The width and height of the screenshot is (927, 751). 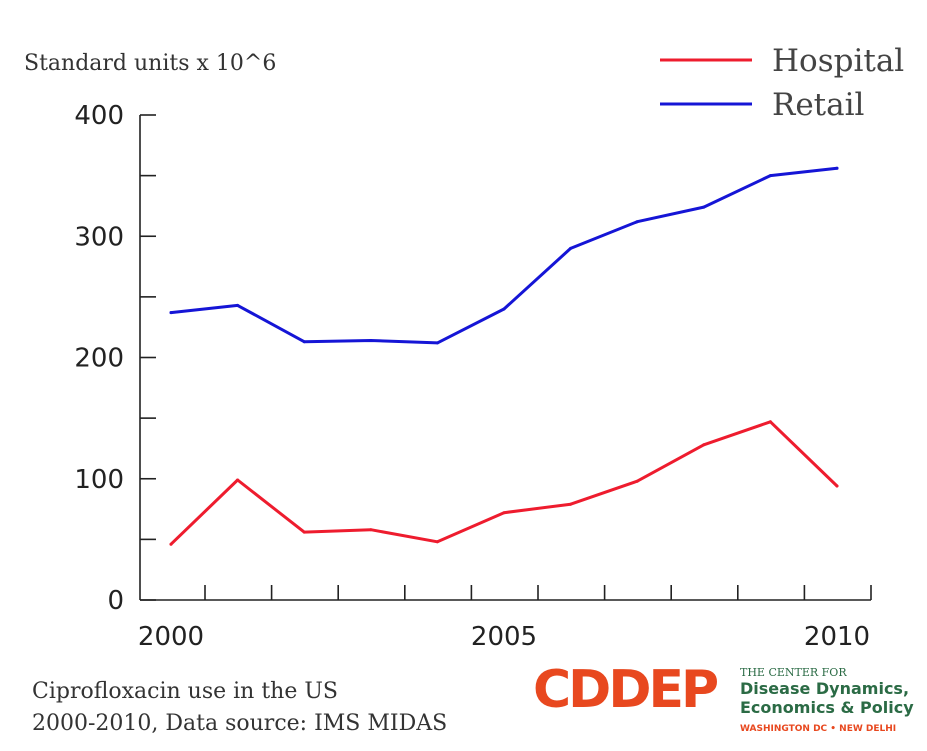 I want to click on y-axis-units-label: Standard units x 10^6, so click(x=150, y=63).